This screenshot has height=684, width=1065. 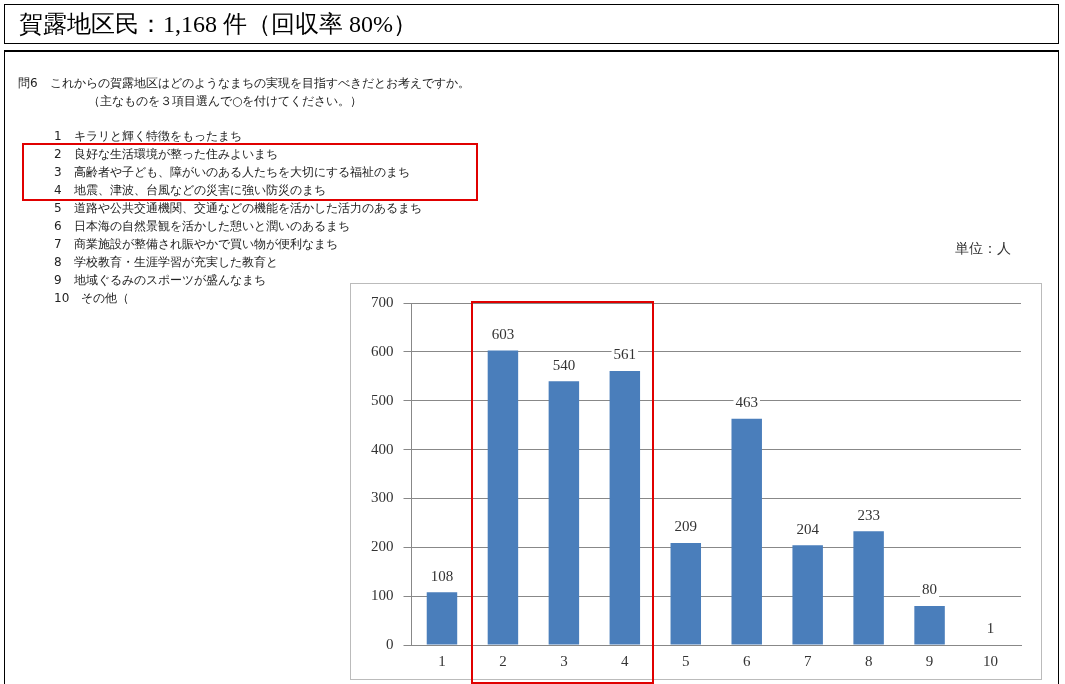 What do you see at coordinates (202, 226) in the screenshot?
I see `text: 6 日本海の自然景観を活かした憩いと潤いのあるまち` at bounding box center [202, 226].